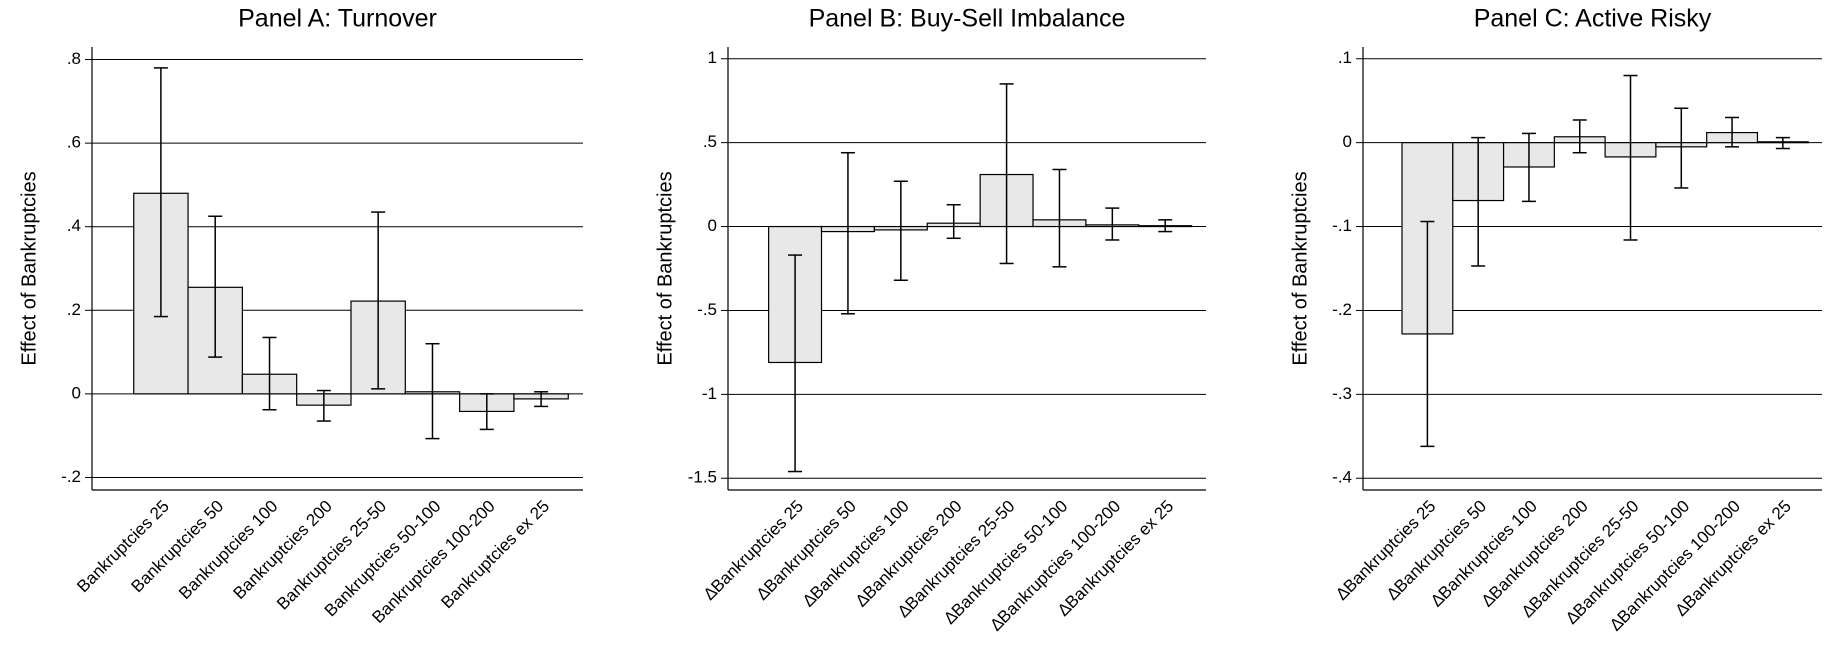  I want to click on x-tick-label: Bankruptcies 25, so click(123, 547).